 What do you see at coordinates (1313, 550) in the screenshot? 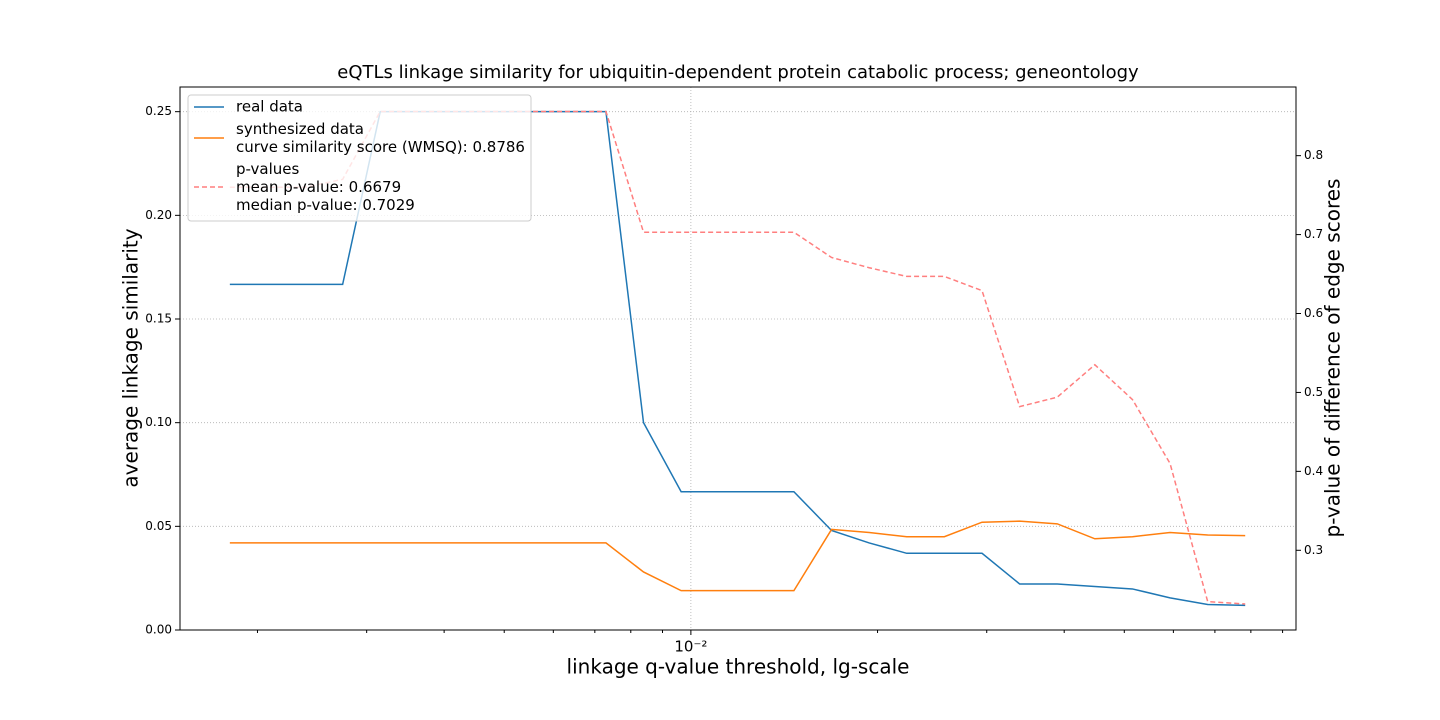
I see `y2-tick-label: 0.3` at bounding box center [1313, 550].